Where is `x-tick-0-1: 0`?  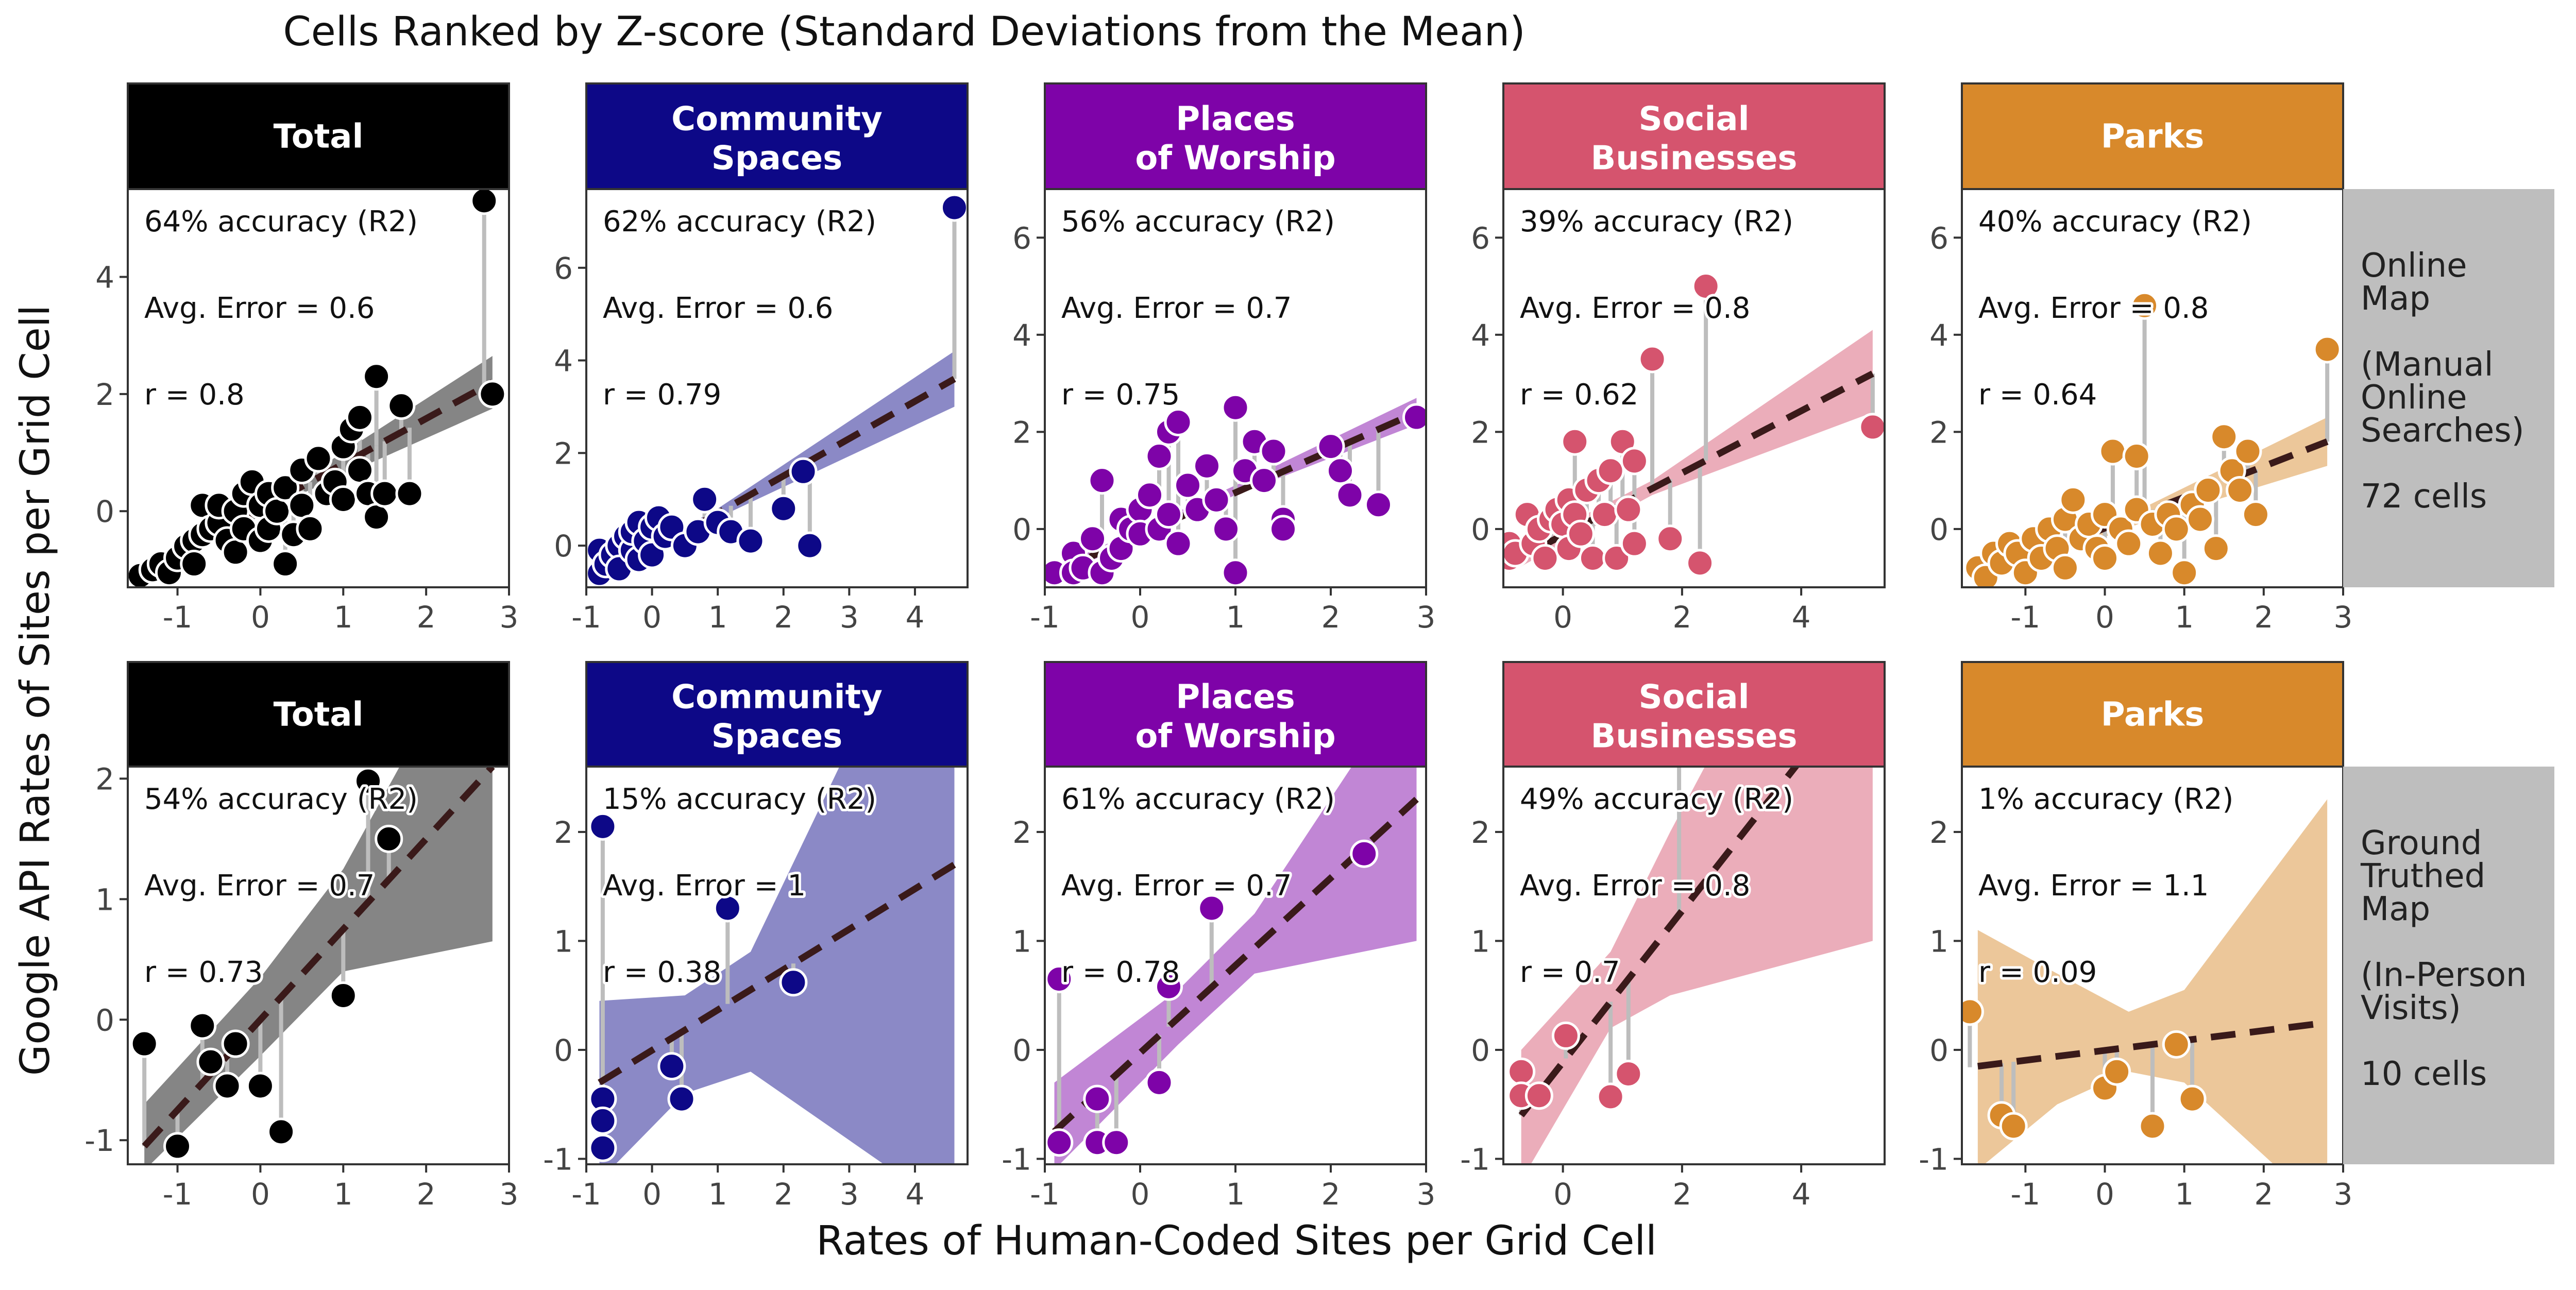
x-tick-0-1: 0 is located at coordinates (260, 617).